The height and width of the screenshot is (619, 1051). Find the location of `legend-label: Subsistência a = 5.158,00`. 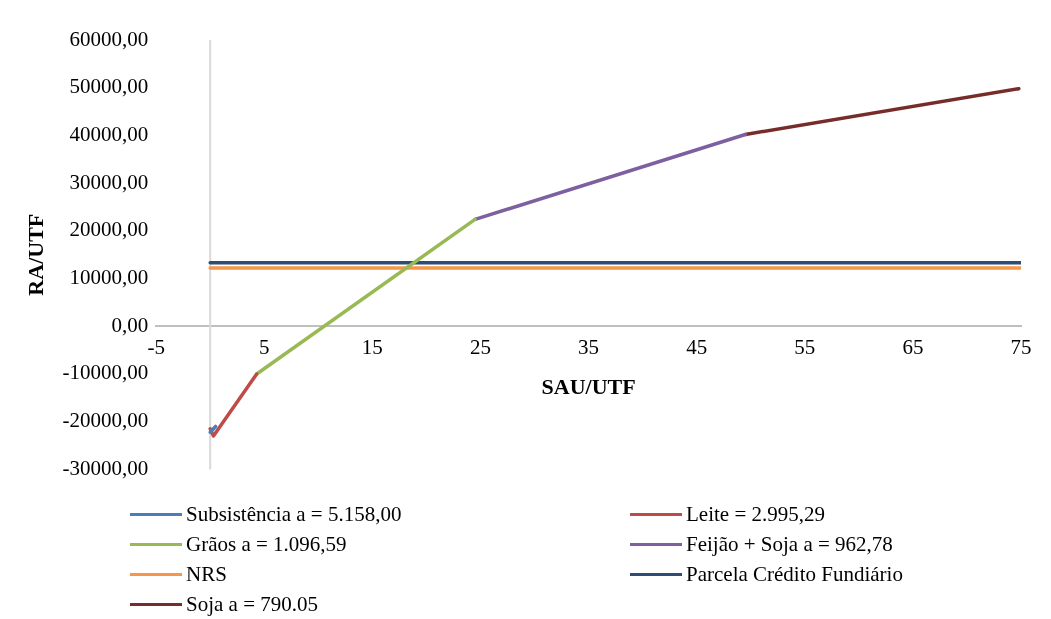

legend-label: Subsistência a = 5.158,00 is located at coordinates (294, 514).